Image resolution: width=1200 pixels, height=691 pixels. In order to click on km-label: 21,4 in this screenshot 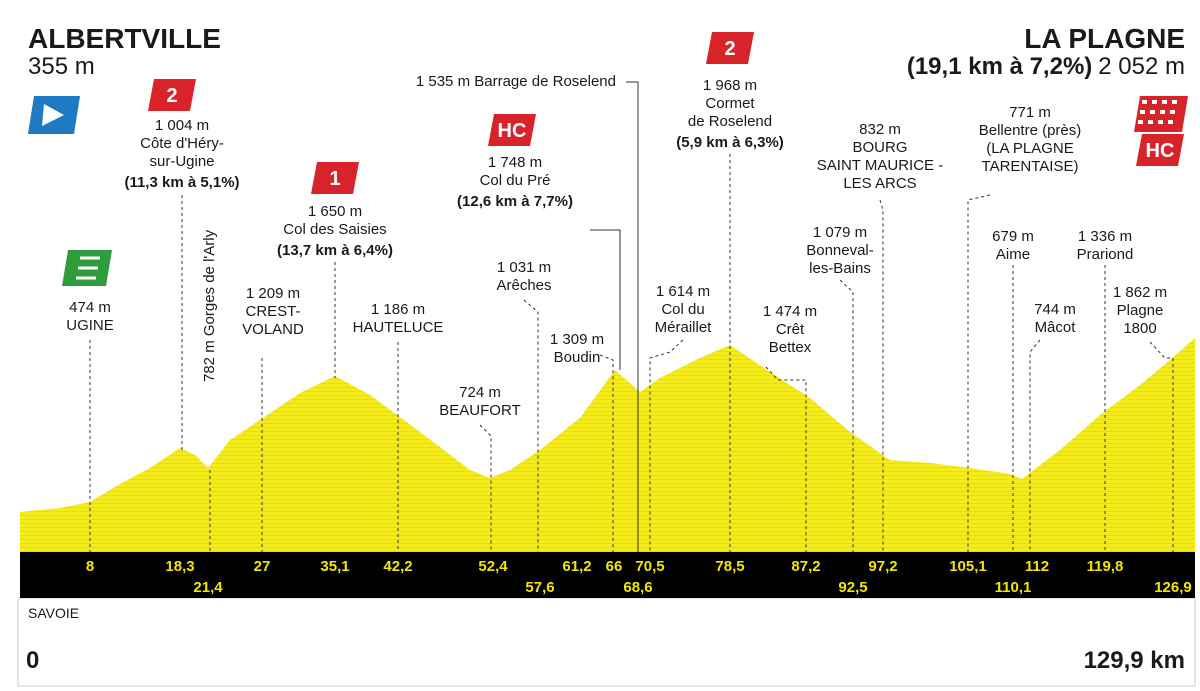, I will do `click(208, 587)`.